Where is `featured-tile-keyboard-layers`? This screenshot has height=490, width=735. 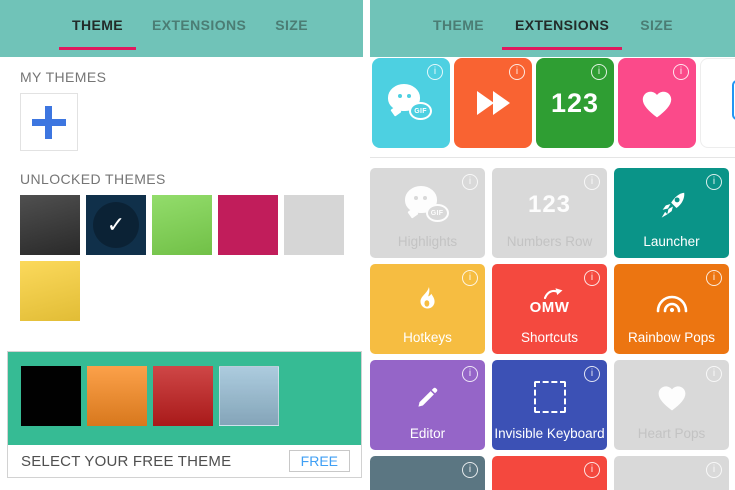 featured-tile-keyboard-layers is located at coordinates (717, 103).